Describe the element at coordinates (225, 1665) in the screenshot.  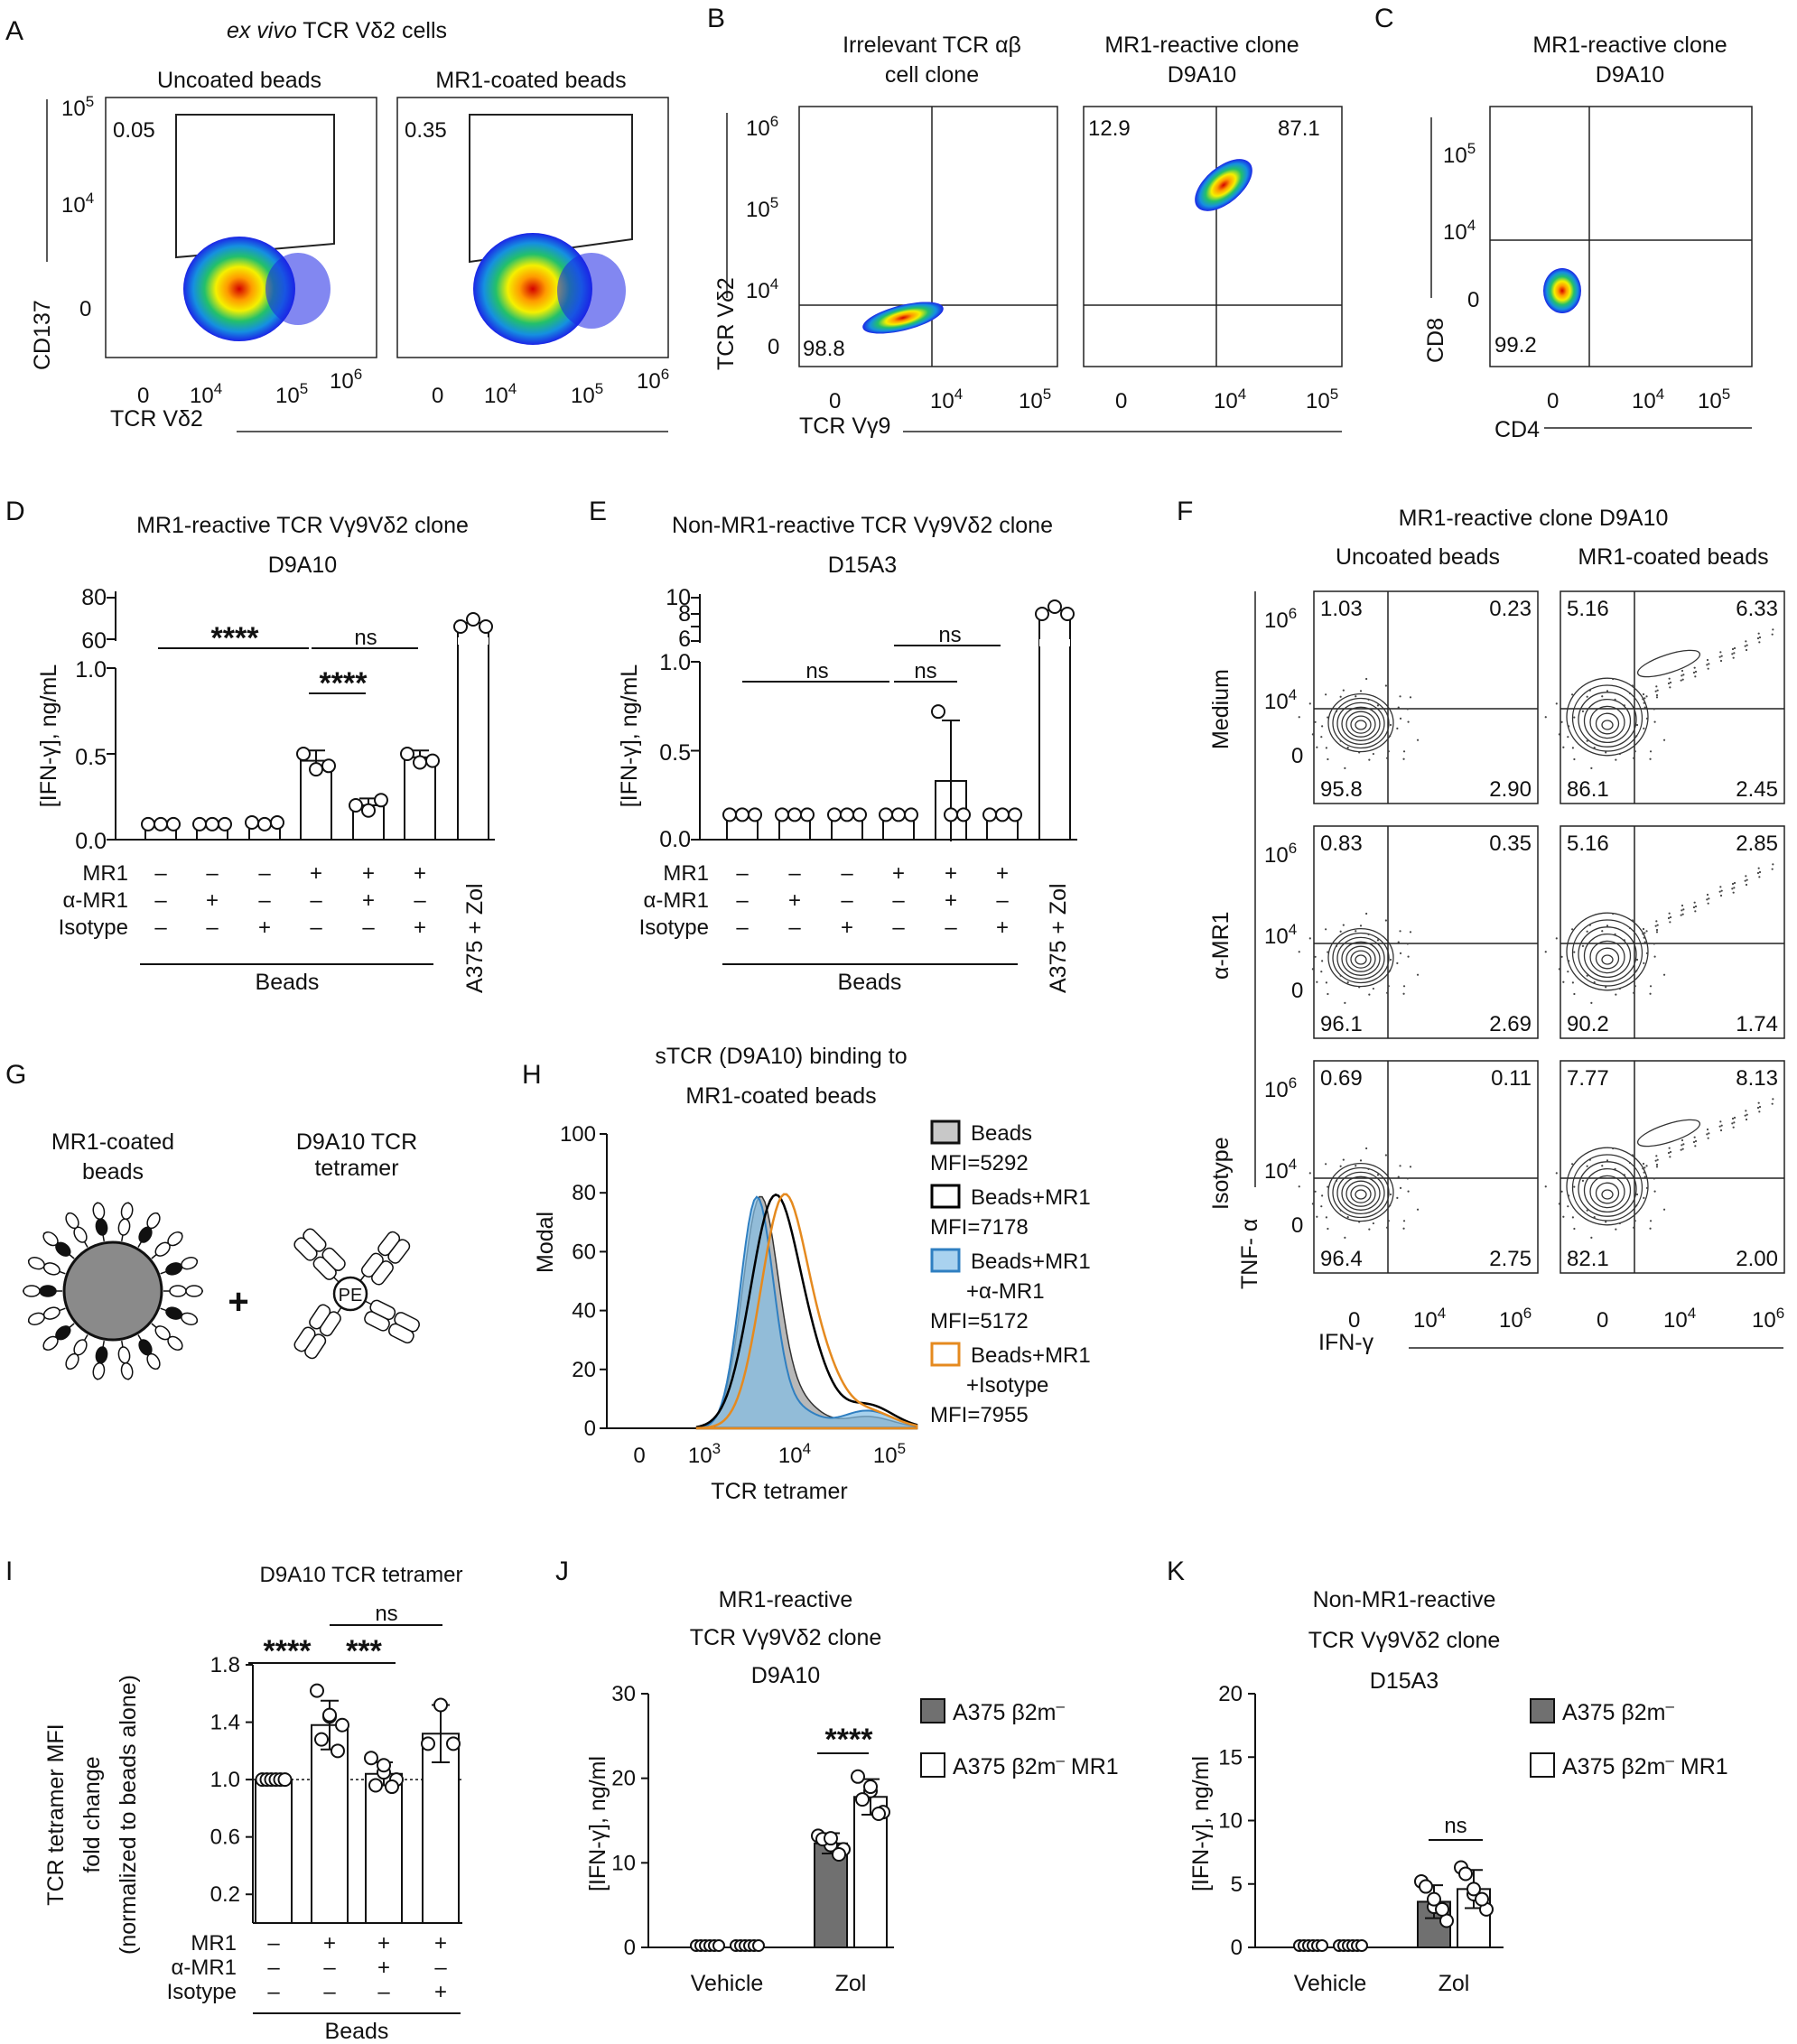
I see `y-tick: 1.8` at that location.